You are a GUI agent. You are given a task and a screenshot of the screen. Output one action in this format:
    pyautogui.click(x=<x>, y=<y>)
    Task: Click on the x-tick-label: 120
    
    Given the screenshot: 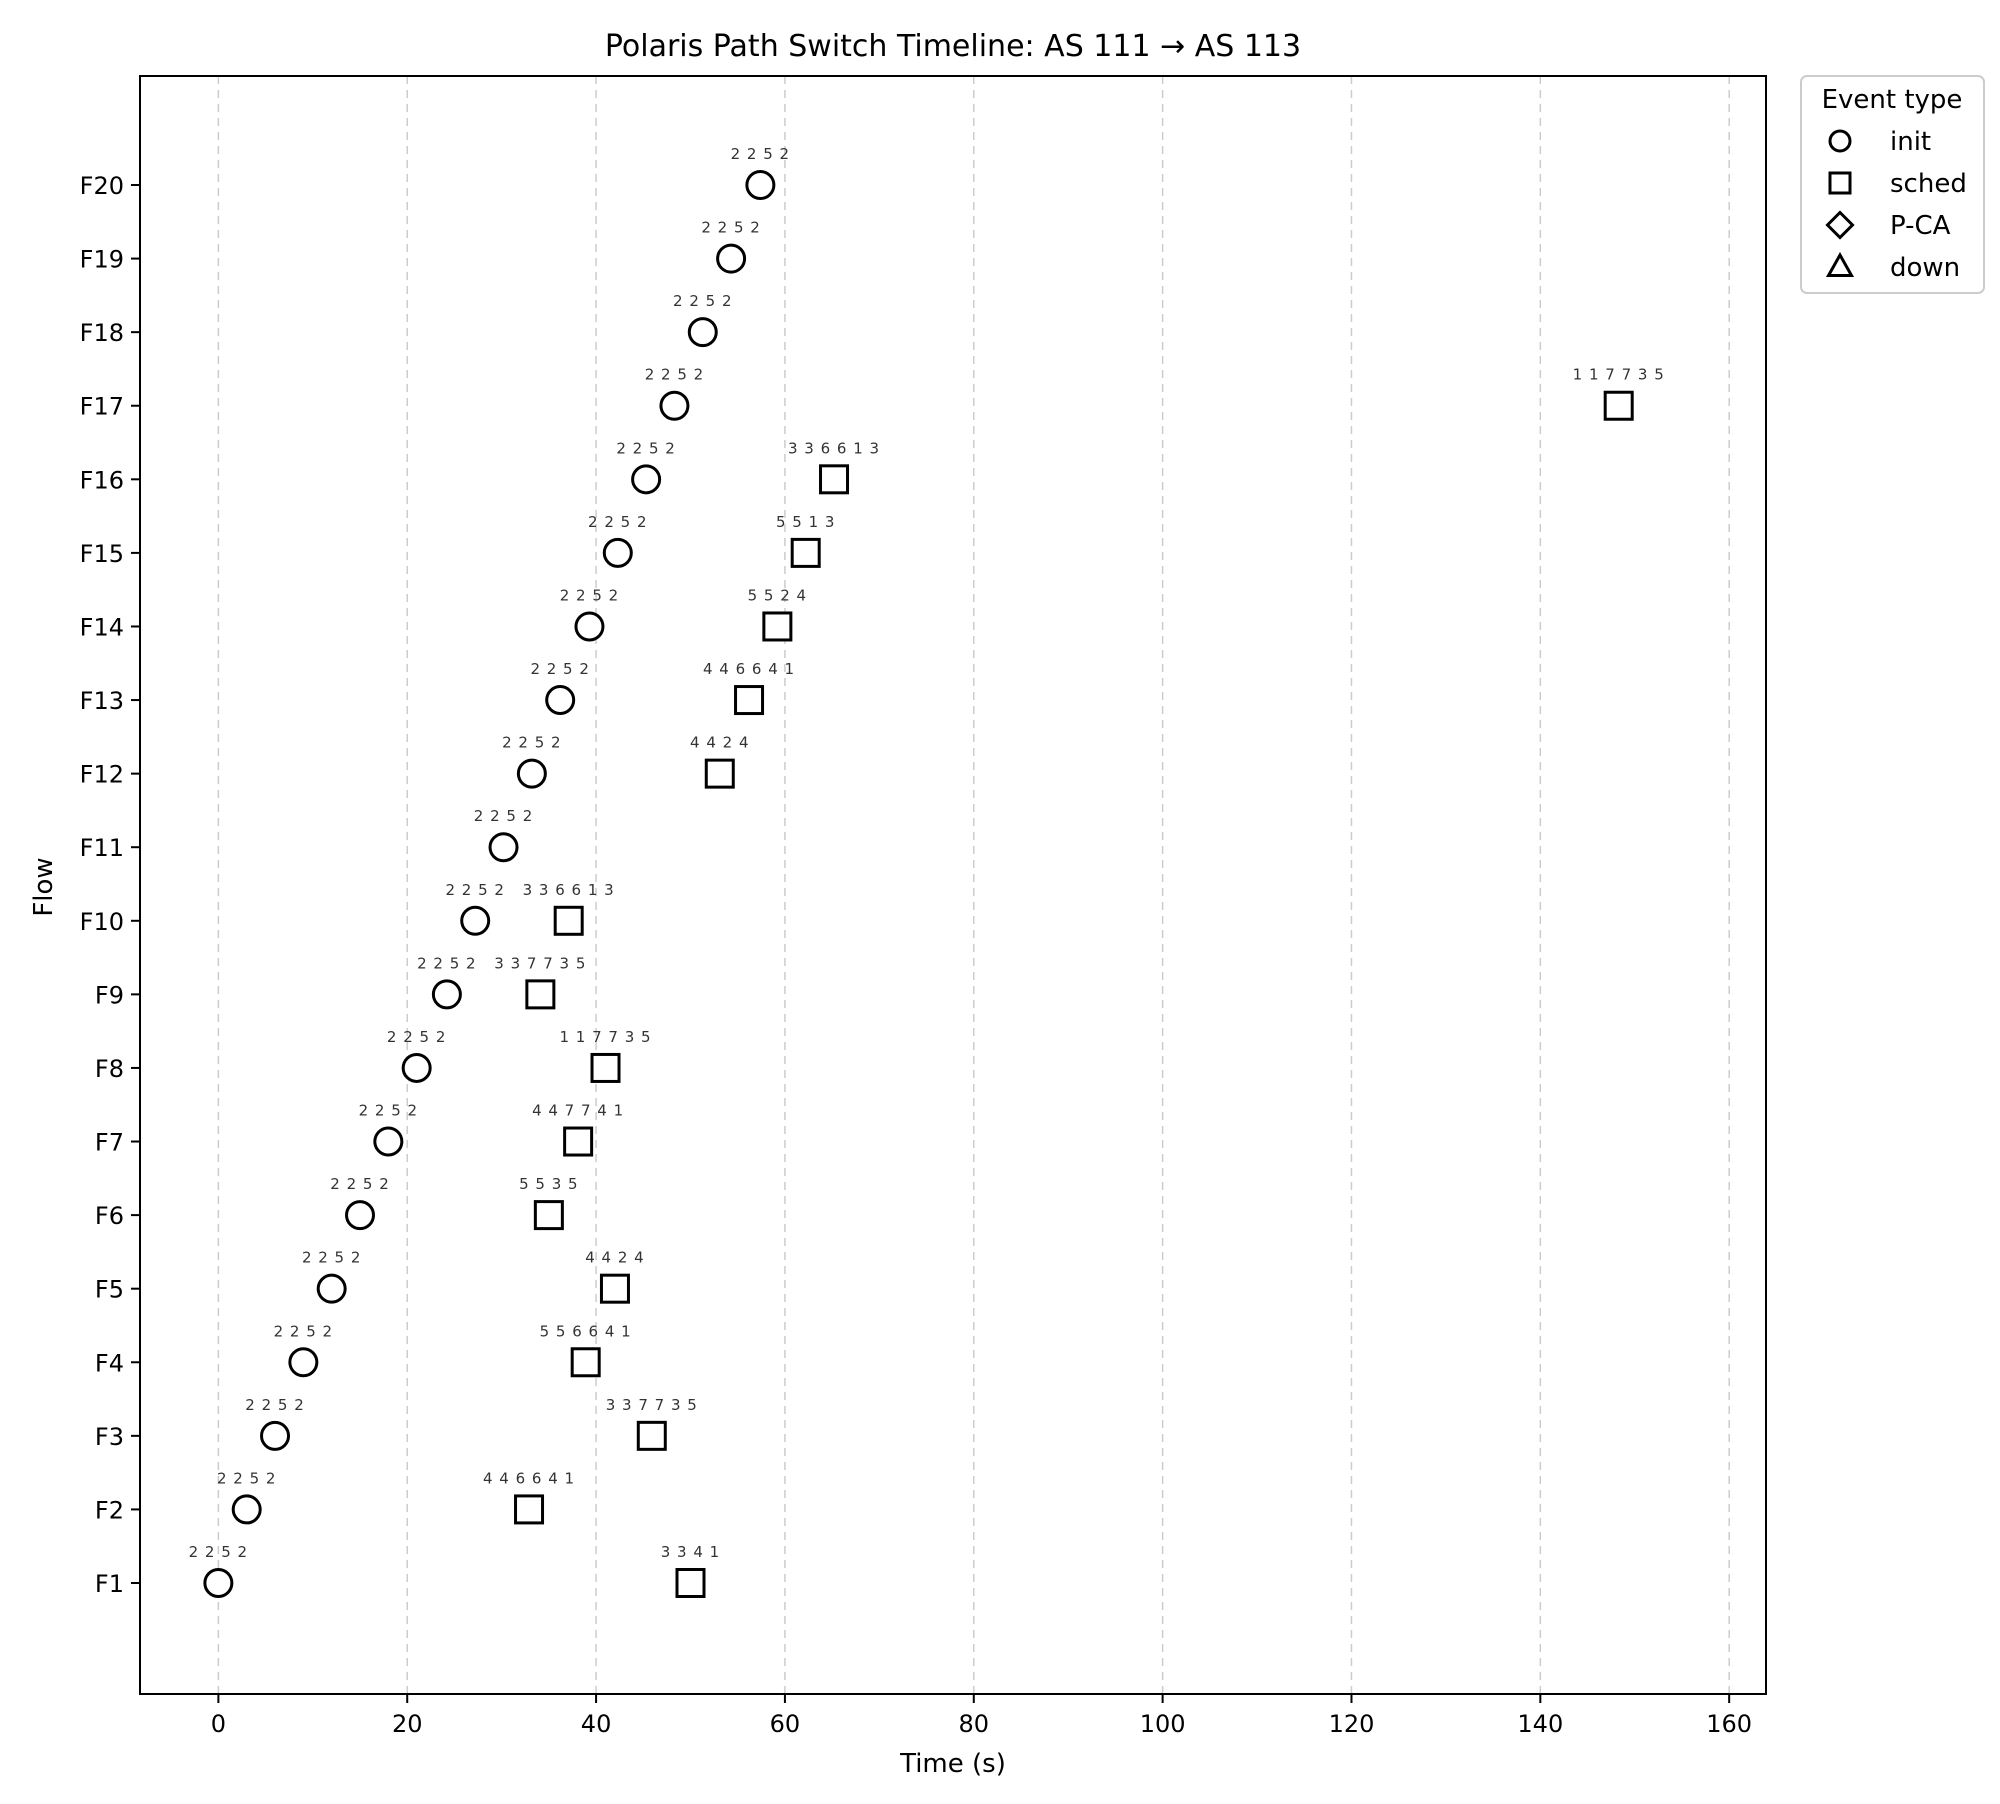 What is the action you would take?
    pyautogui.click(x=1352, y=1724)
    